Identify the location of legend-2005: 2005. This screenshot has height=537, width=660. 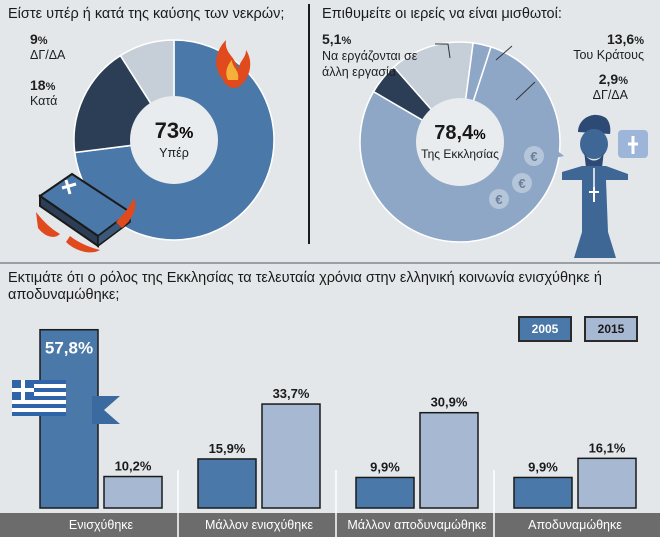
(545, 329).